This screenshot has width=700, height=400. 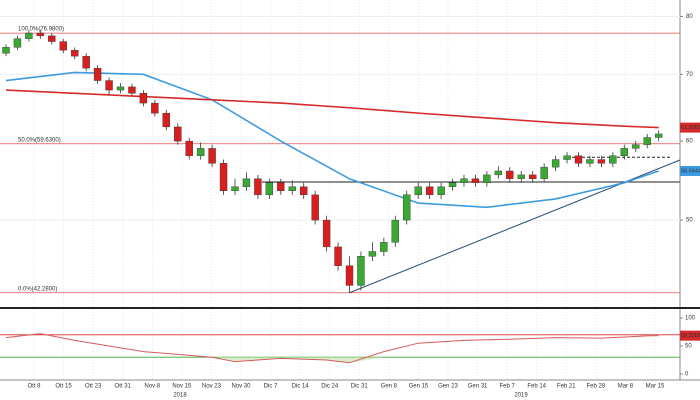 What do you see at coordinates (507, 387) in the screenshot?
I see `time-label: Feb 7` at bounding box center [507, 387].